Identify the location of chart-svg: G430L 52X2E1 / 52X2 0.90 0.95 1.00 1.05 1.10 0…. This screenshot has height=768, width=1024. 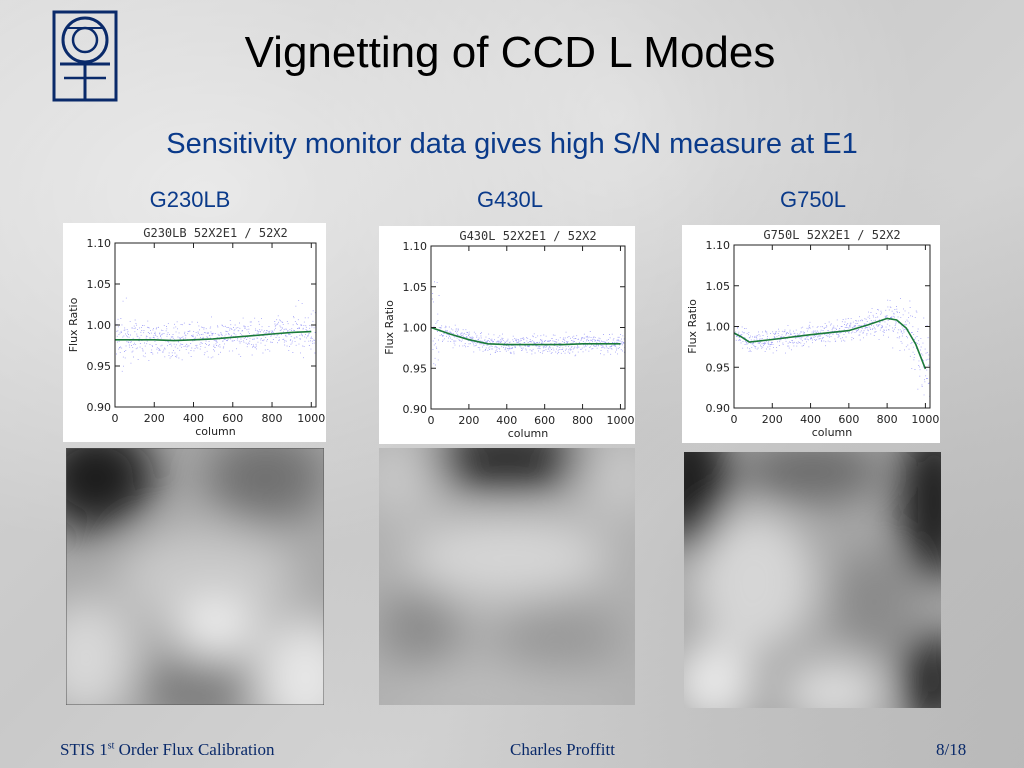
(508, 334).